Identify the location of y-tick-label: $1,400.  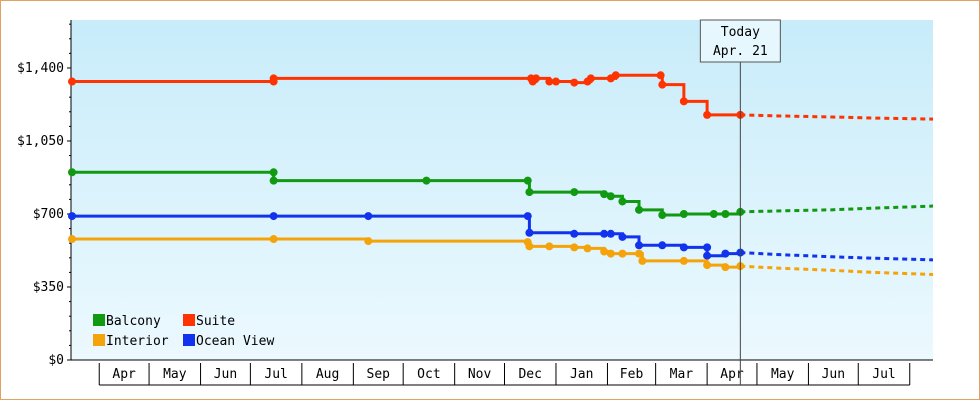
(40, 68).